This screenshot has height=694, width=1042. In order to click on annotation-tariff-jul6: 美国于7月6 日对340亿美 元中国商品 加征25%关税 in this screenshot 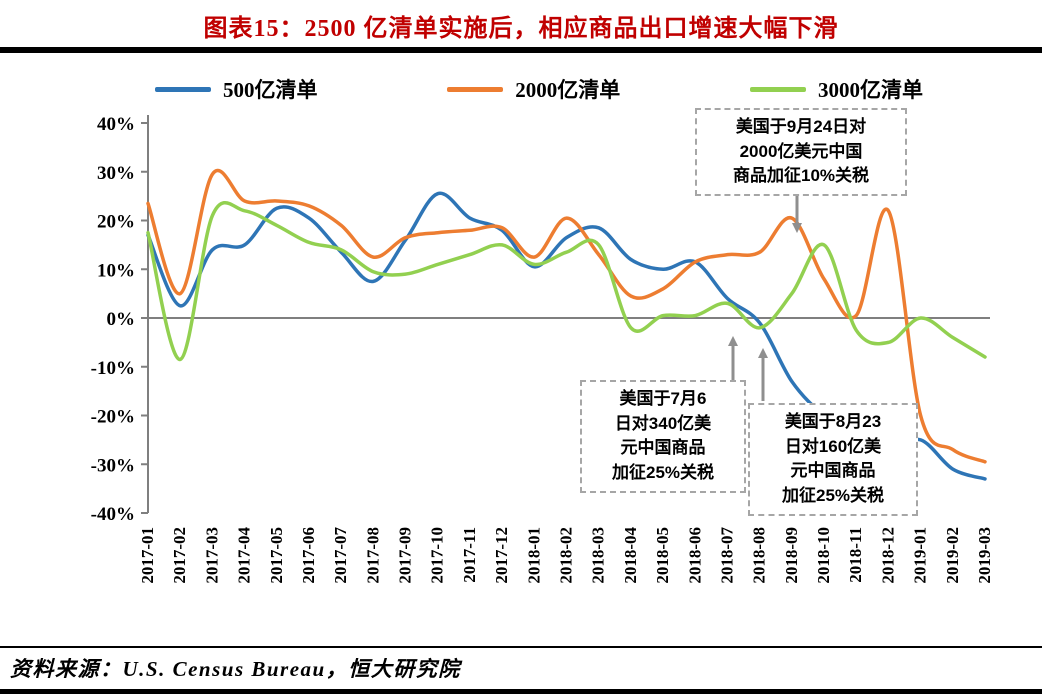, I will do `click(663, 436)`.